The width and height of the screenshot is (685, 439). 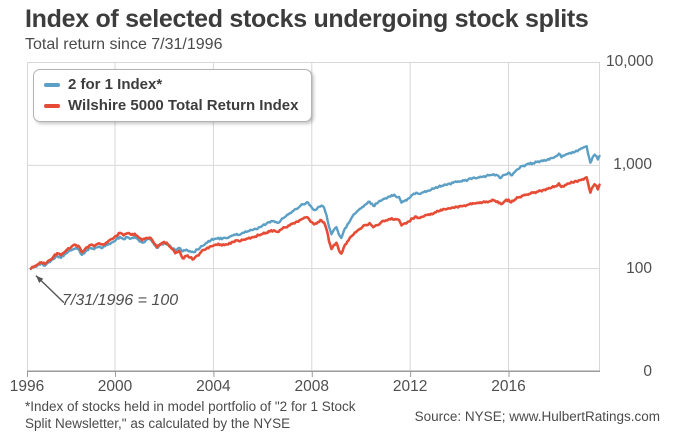 What do you see at coordinates (120, 300) in the screenshot?
I see `annotation-label: 7/31/1996 = 100` at bounding box center [120, 300].